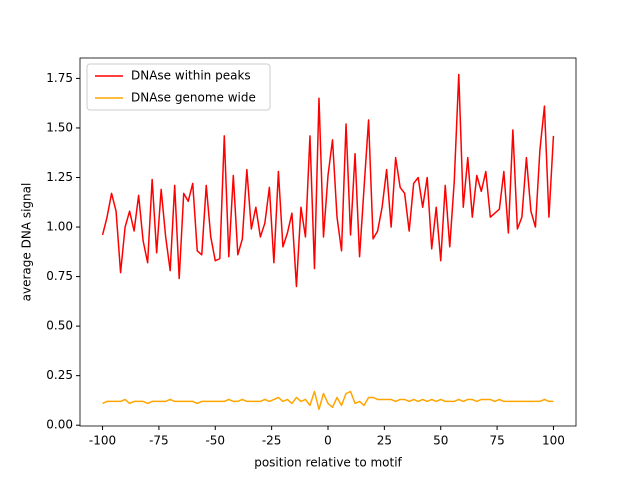 This screenshot has width=640, height=480. What do you see at coordinates (384, 441) in the screenshot?
I see `x-tick-label: 25` at bounding box center [384, 441].